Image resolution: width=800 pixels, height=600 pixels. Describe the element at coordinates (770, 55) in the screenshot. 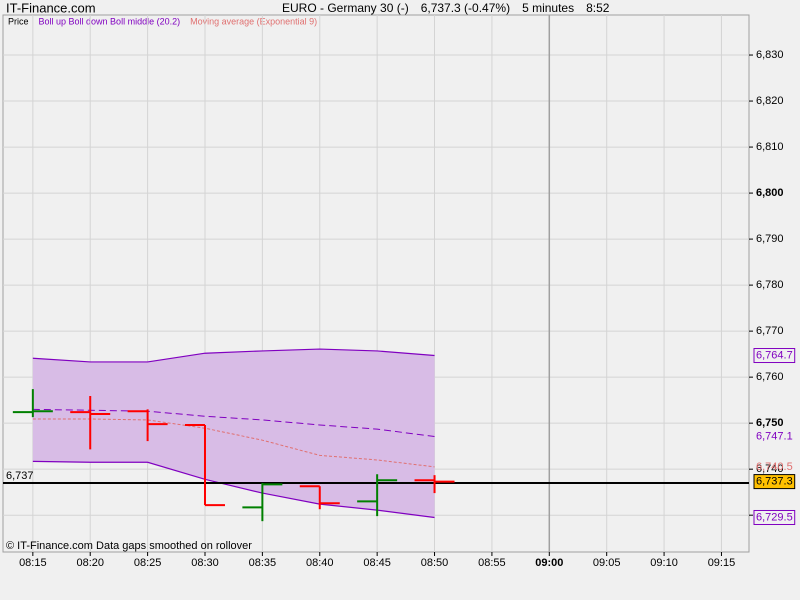

I see `y-tick-label: 6,830` at that location.